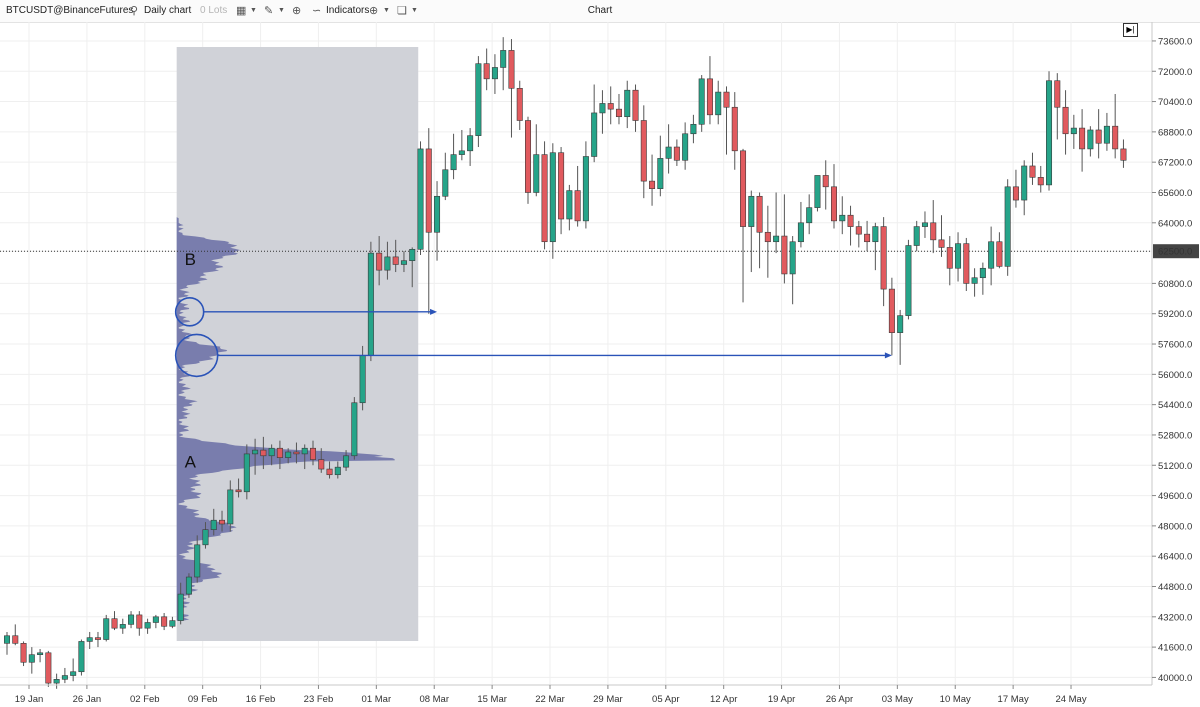 The width and height of the screenshot is (1200, 707). What do you see at coordinates (134, 11) in the screenshot?
I see `search-icon: ⚲` at bounding box center [134, 11].